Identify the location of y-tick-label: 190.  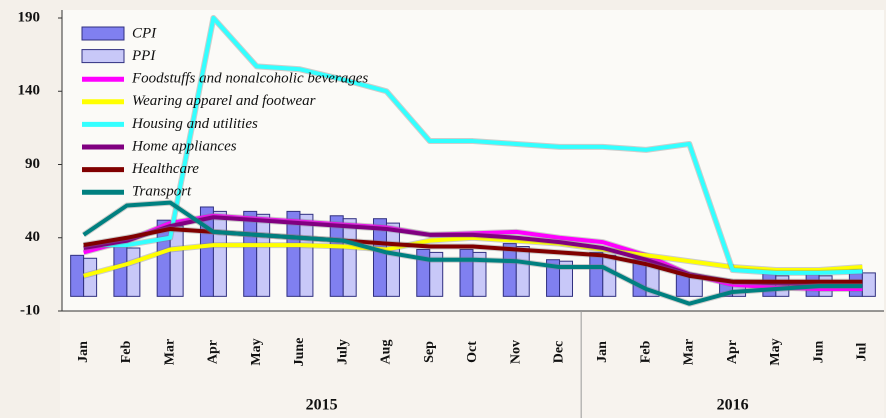
(29, 17).